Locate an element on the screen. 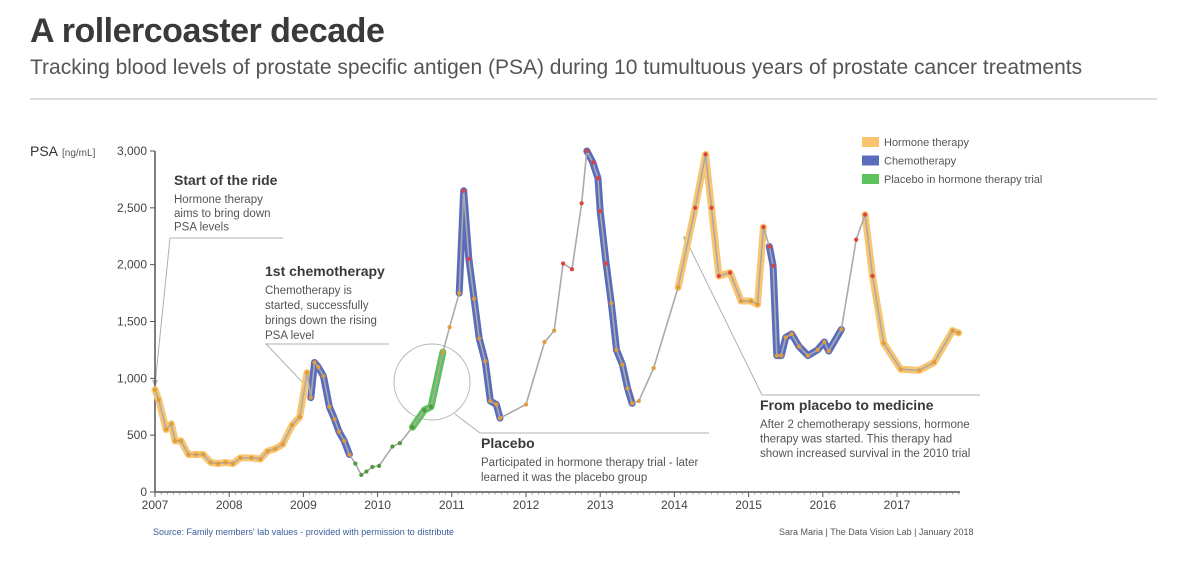 The height and width of the screenshot is (572, 1200). annotation-text: PSA level is located at coordinates (289, 336).